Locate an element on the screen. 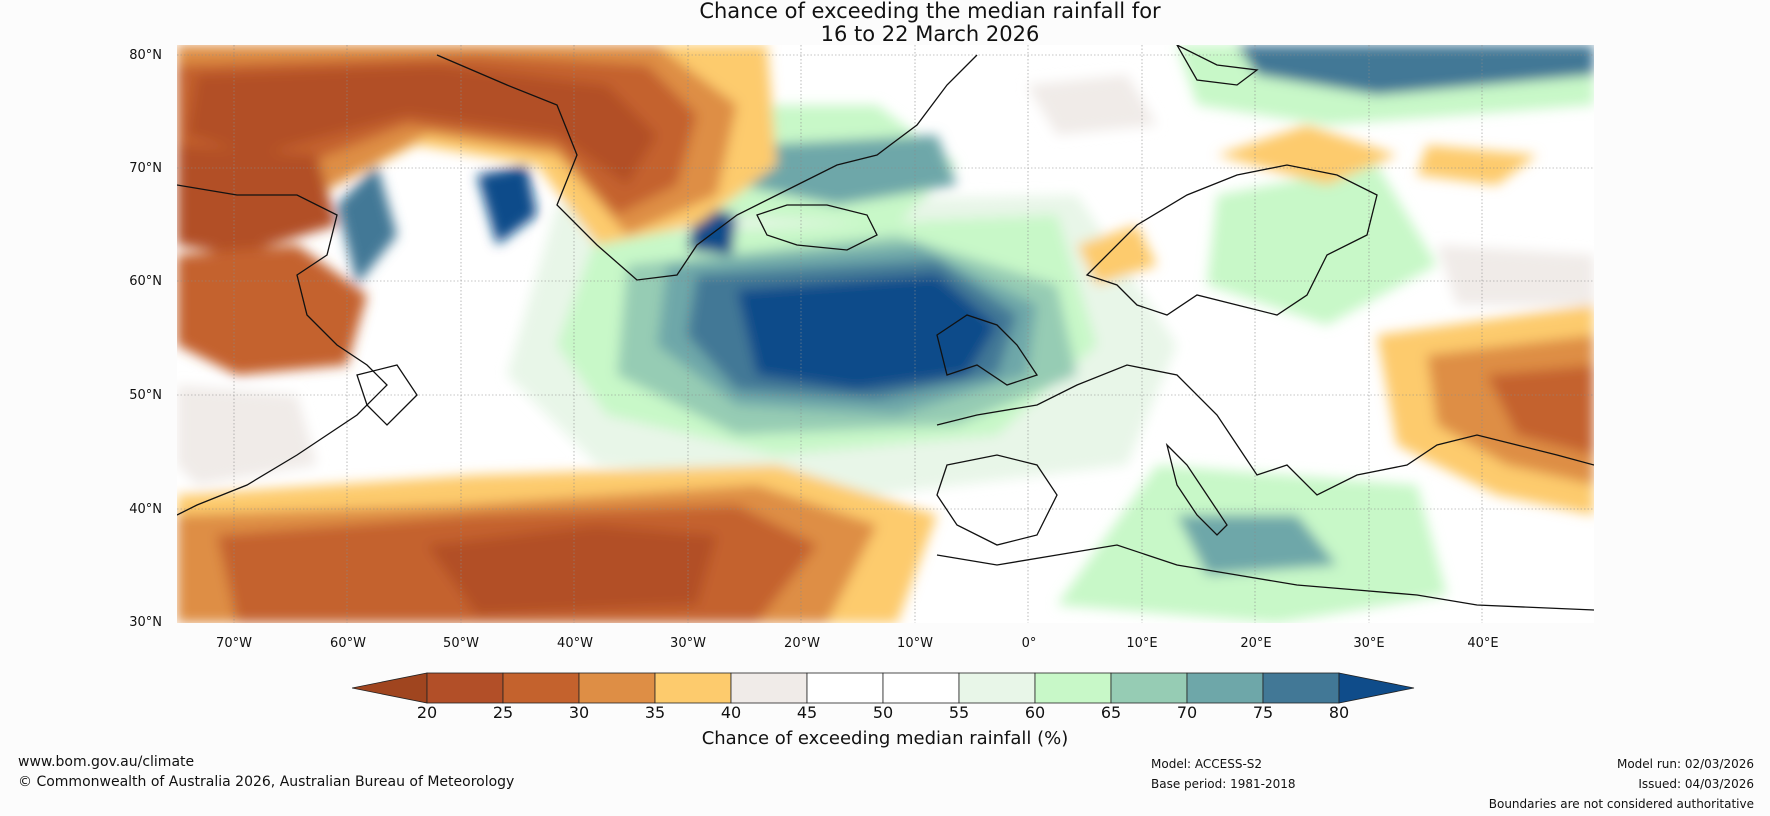  colorbar is located at coordinates (886, 690).